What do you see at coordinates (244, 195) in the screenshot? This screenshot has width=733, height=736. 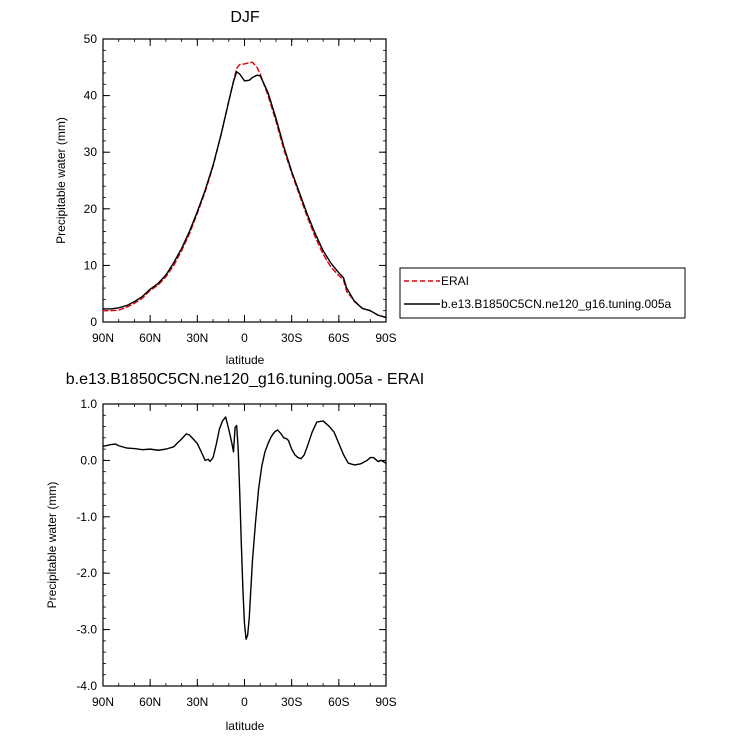 I see `series-line-b-e13-b1850c5cn-ne120-g16-tuning-005a` at bounding box center [244, 195].